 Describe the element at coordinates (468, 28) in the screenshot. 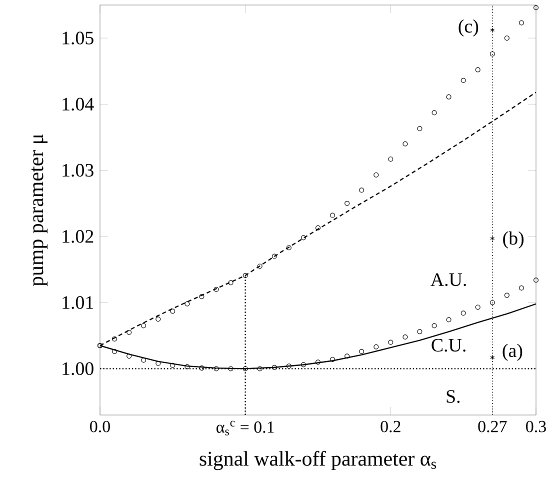

I see `annotation: (c)` at that location.